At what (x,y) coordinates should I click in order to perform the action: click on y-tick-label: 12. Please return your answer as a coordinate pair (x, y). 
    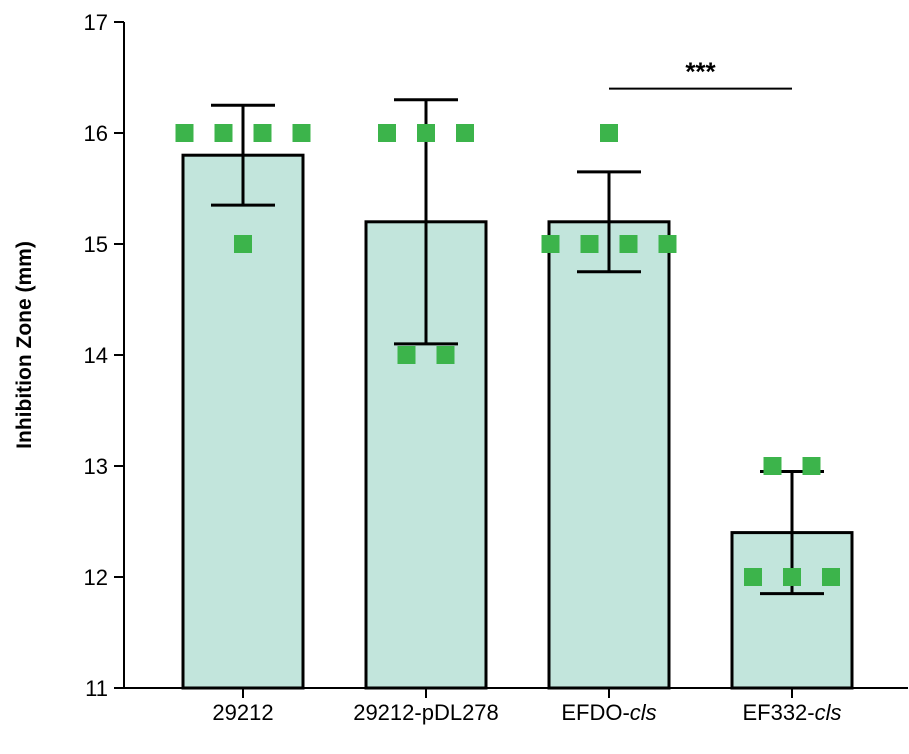
    Looking at the image, I should click on (96, 577).